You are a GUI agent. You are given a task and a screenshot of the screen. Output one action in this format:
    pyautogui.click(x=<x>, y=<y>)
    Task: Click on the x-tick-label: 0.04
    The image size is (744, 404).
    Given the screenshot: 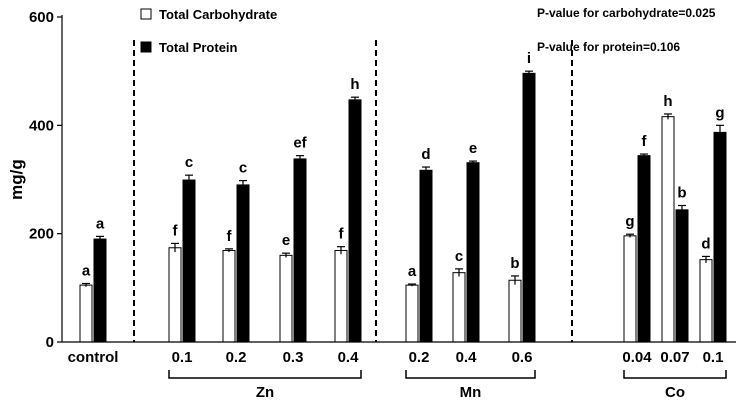 What is the action you would take?
    pyautogui.click(x=637, y=357)
    